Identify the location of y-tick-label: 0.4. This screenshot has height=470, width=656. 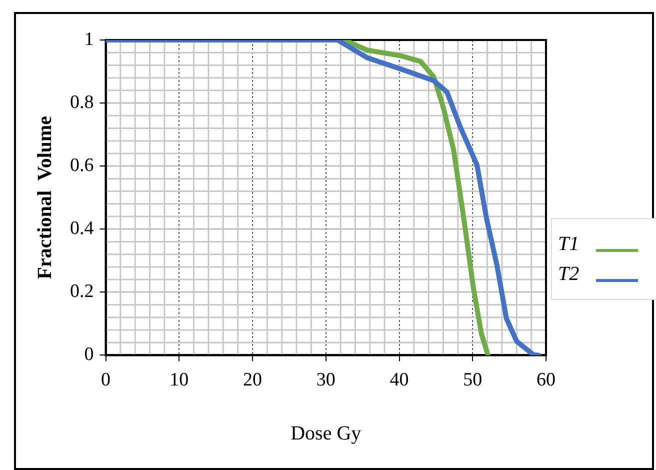
(82, 229).